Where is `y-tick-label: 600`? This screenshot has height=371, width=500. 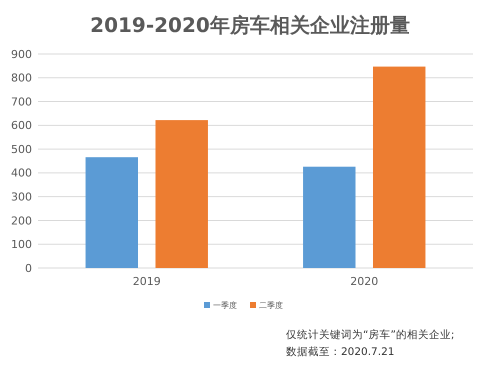 y-tick-label: 600 is located at coordinates (21, 125).